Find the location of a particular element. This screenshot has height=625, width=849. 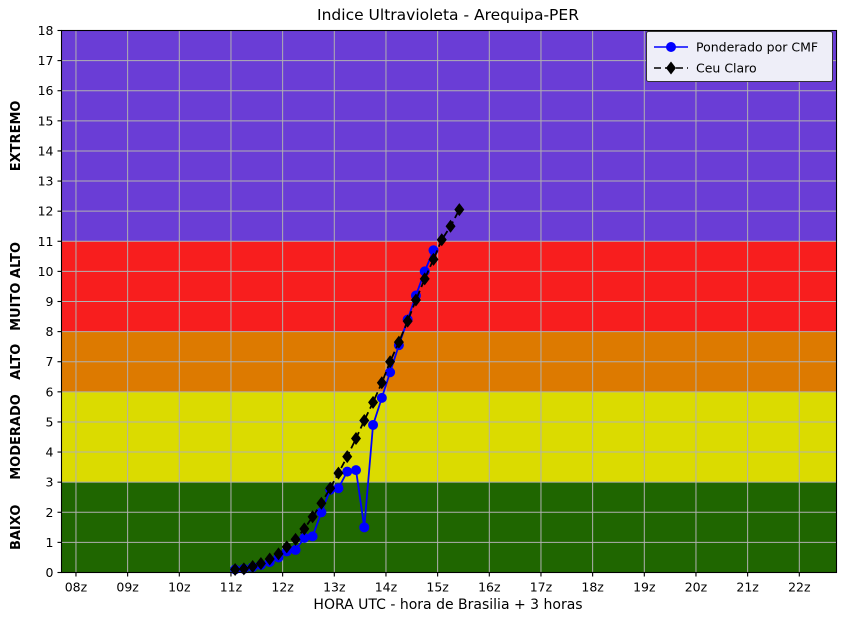

risk-band-moderado is located at coordinates (449, 437).